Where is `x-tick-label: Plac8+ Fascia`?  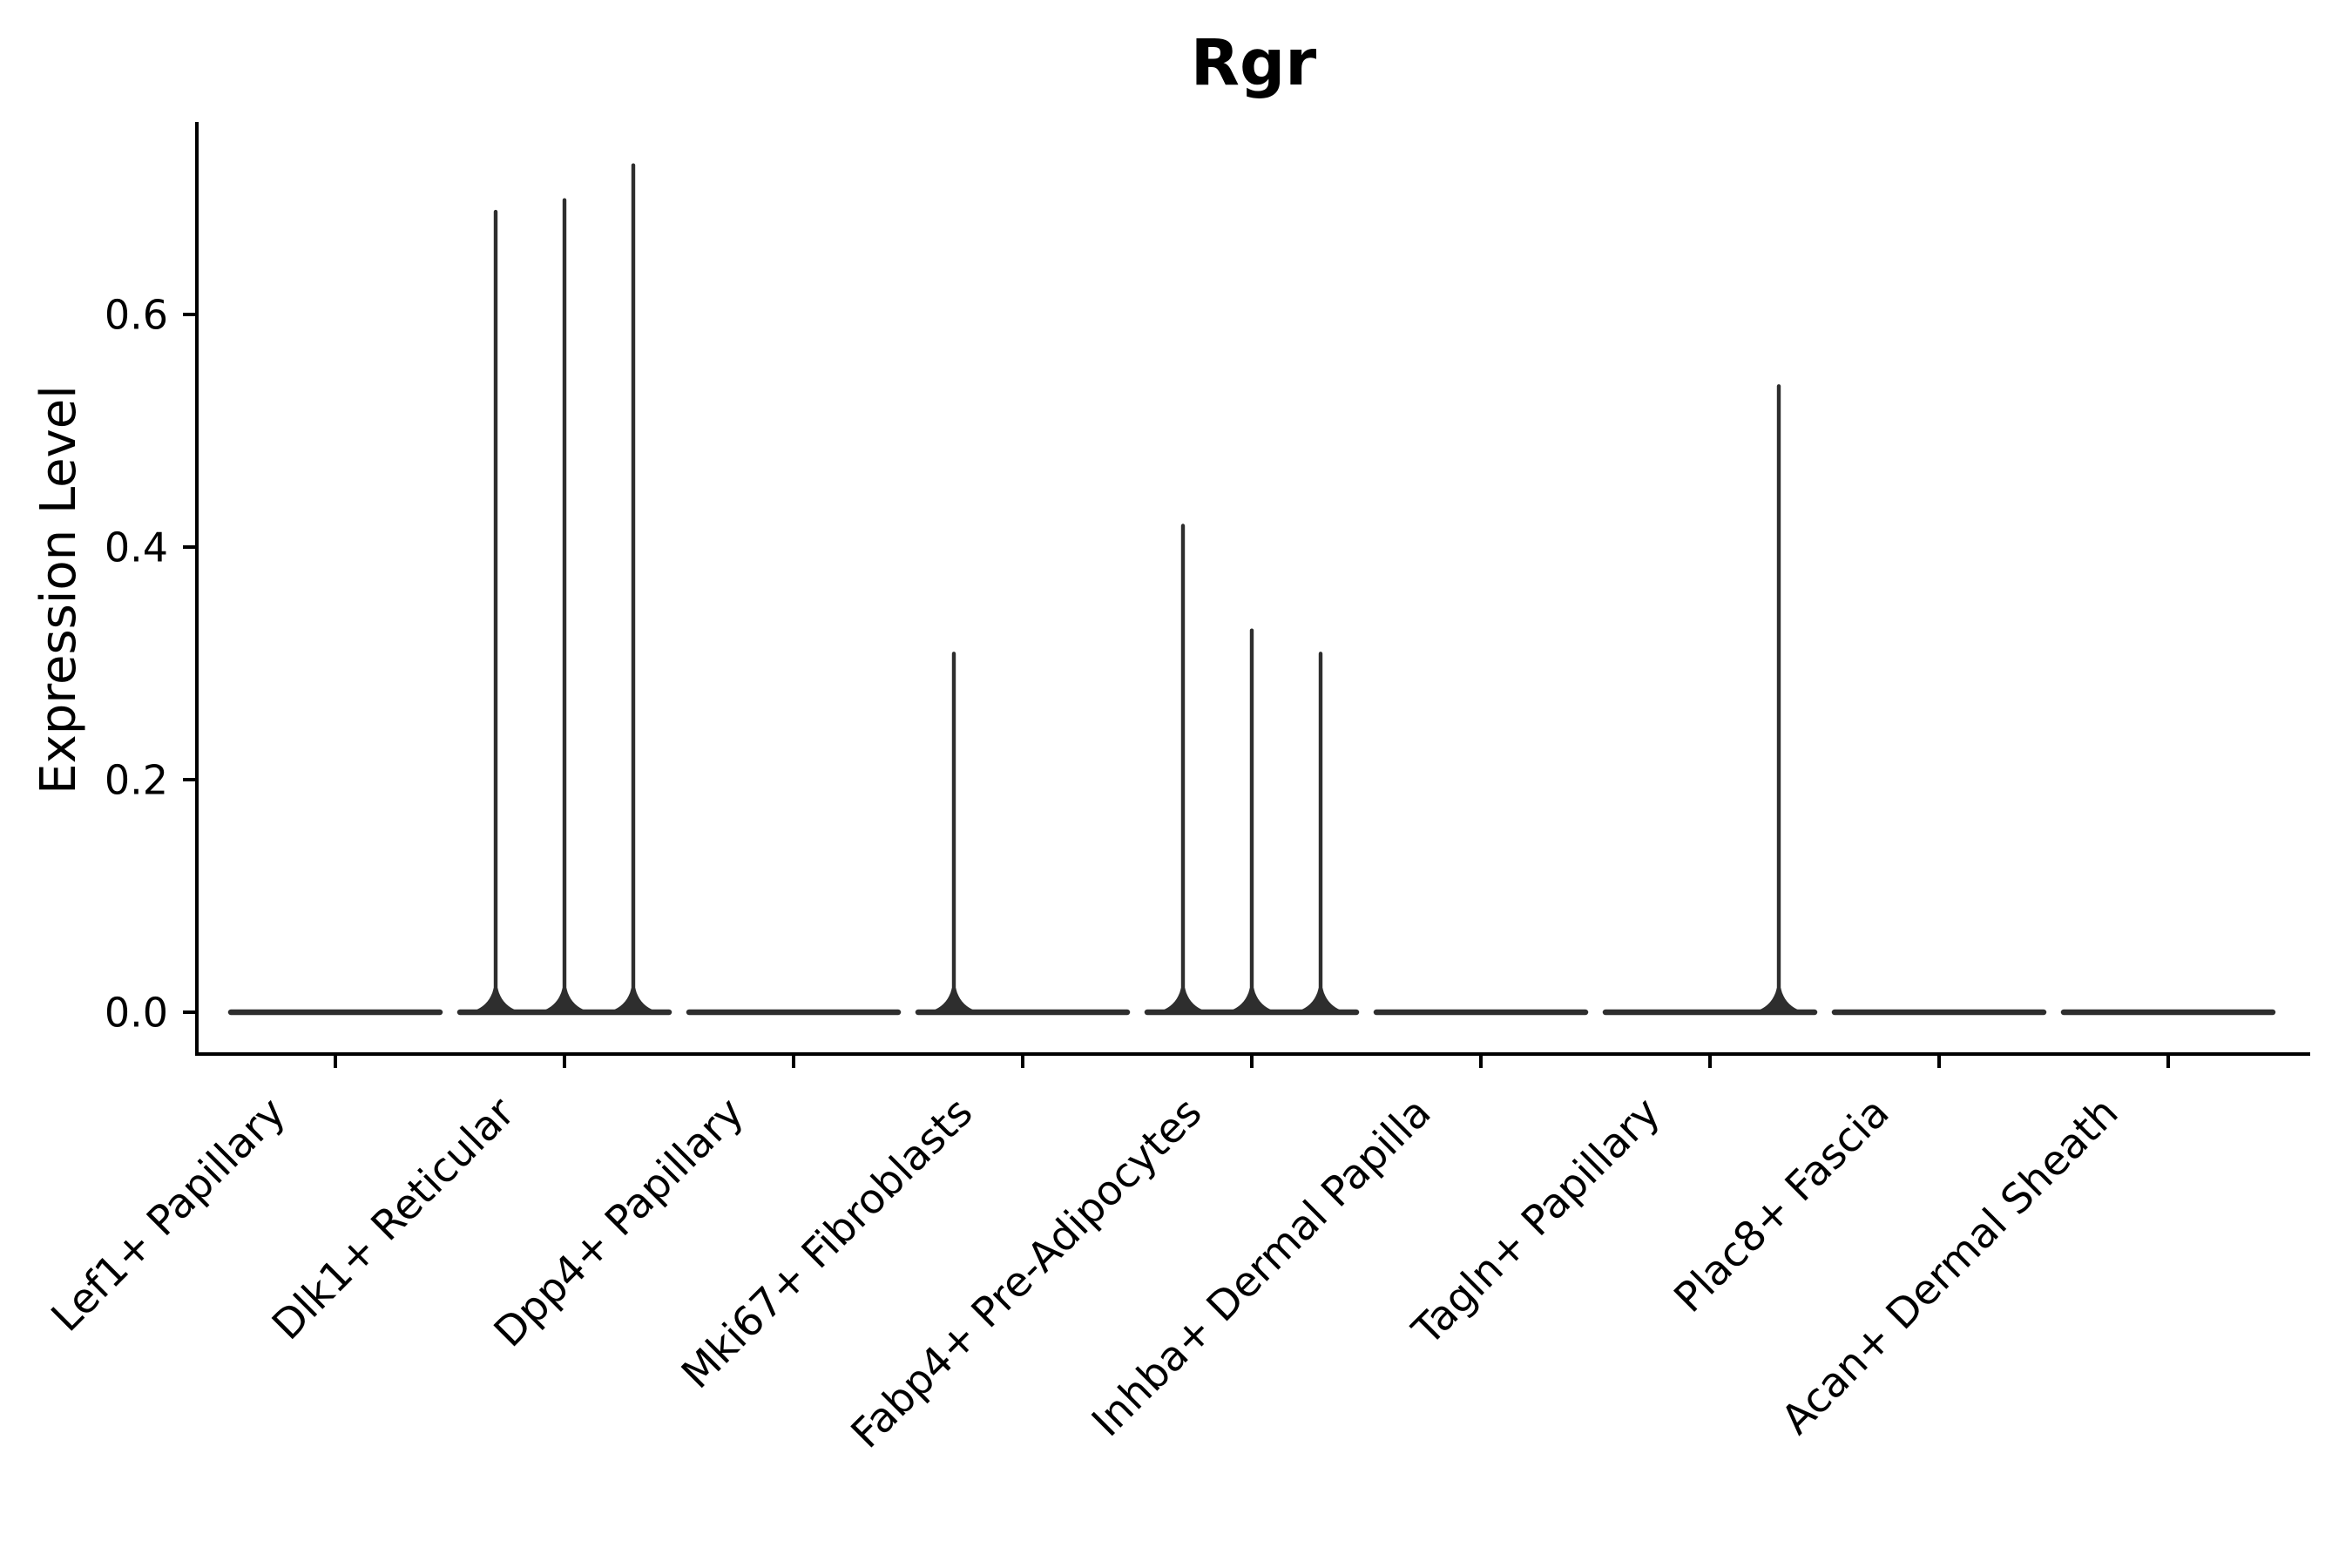
x-tick-label: Plac8+ Fascia is located at coordinates (1782, 1205).